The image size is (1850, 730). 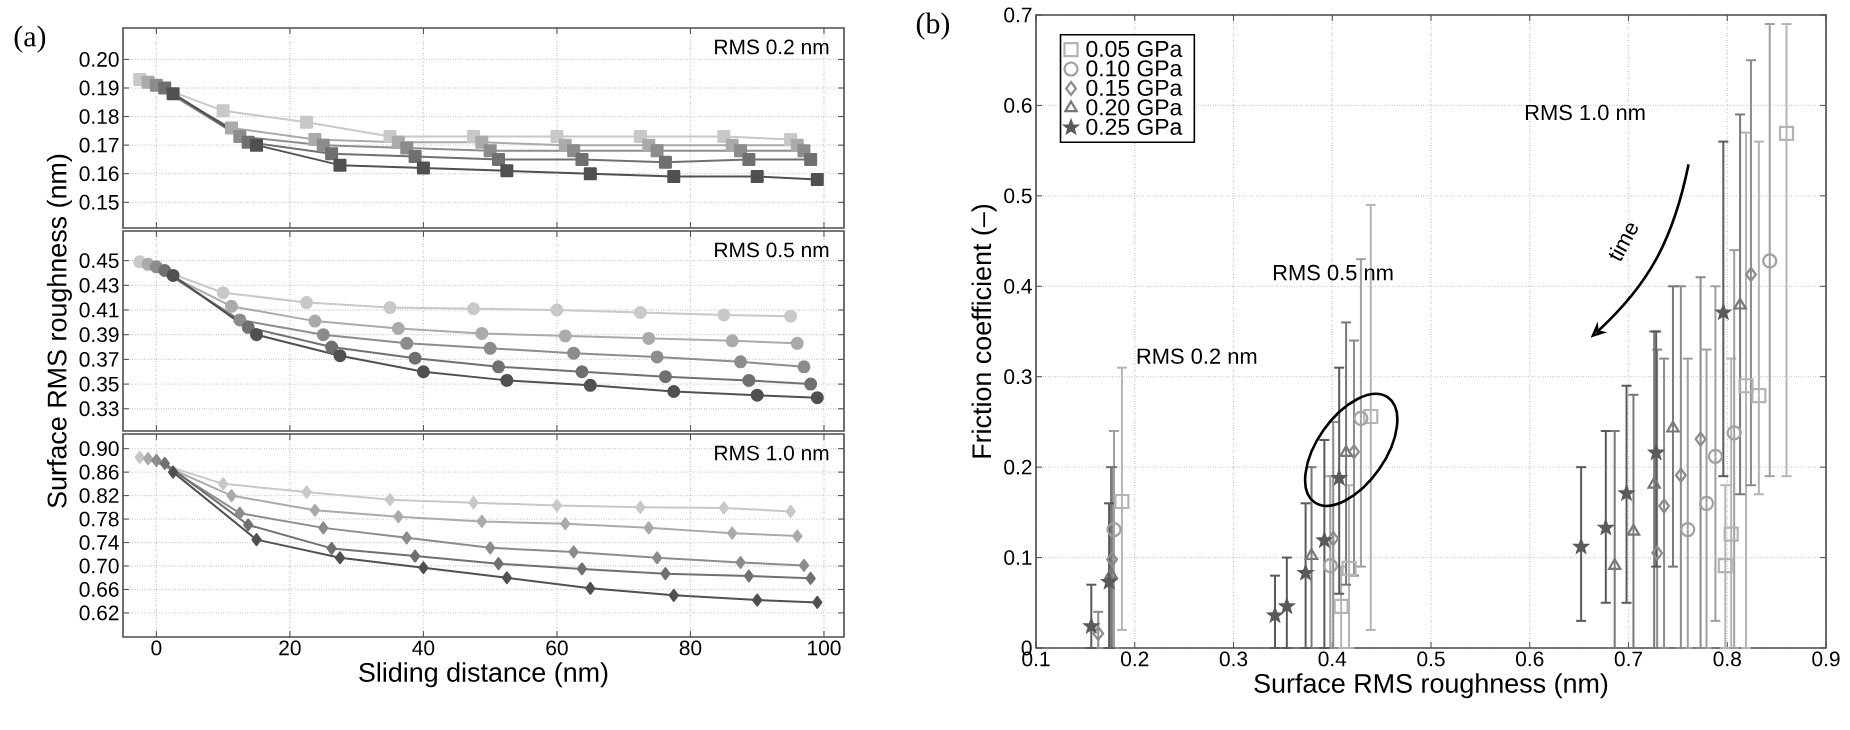 I want to click on y-tick-label: 0.82, so click(x=99, y=496).